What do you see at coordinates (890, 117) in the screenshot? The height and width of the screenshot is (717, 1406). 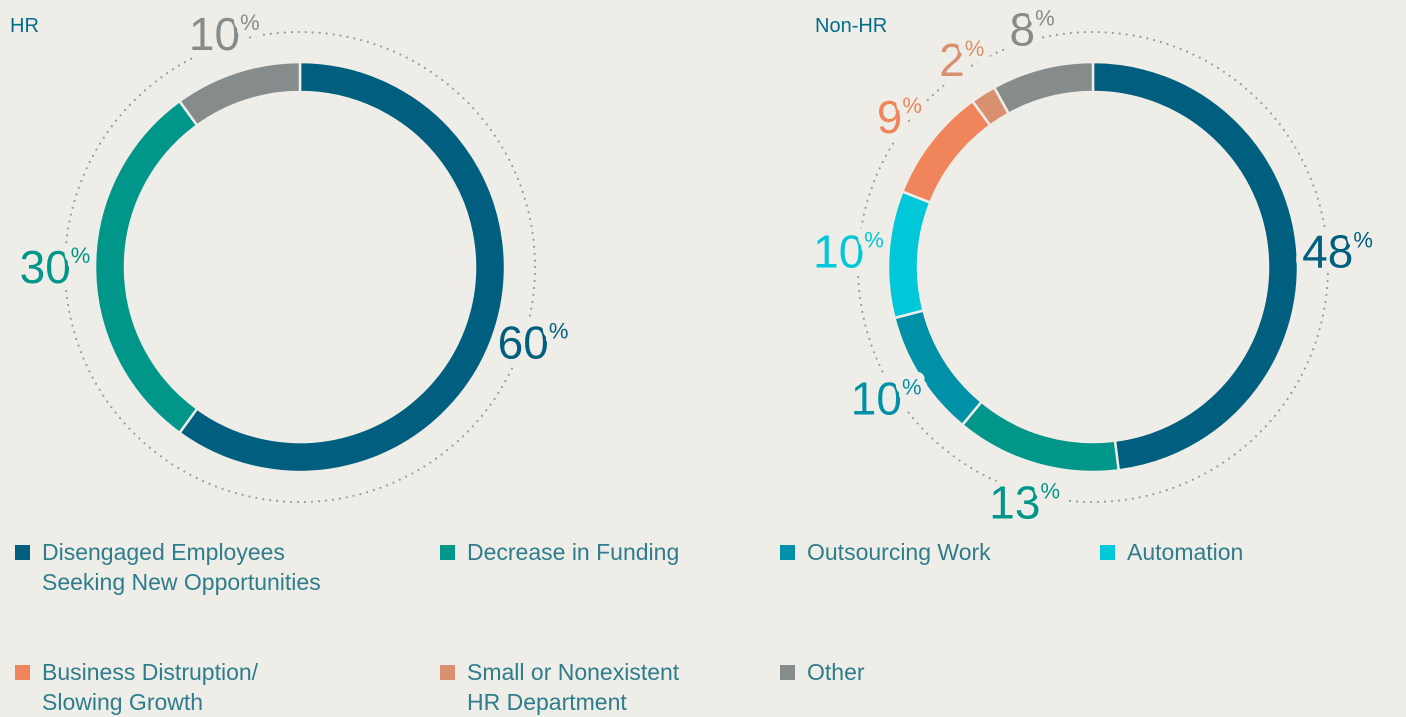 I see `data-label-value: 9` at bounding box center [890, 117].